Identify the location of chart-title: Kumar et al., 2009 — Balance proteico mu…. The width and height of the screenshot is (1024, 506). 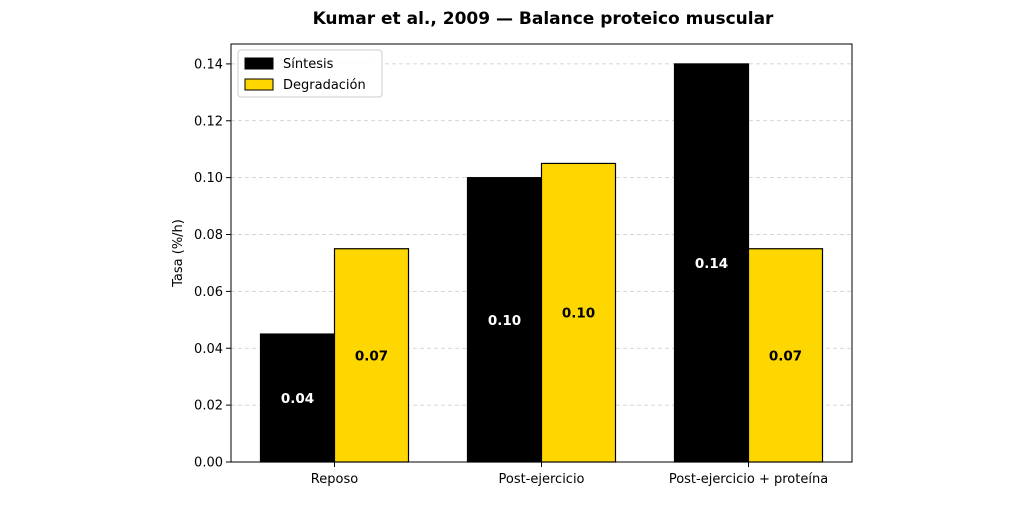
(543, 19).